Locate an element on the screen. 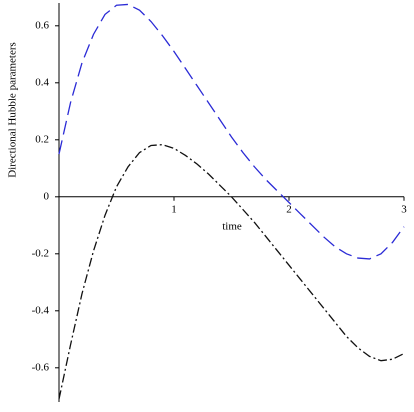 The width and height of the screenshot is (414, 412). y-tick-label: 0 is located at coordinates (47, 196).